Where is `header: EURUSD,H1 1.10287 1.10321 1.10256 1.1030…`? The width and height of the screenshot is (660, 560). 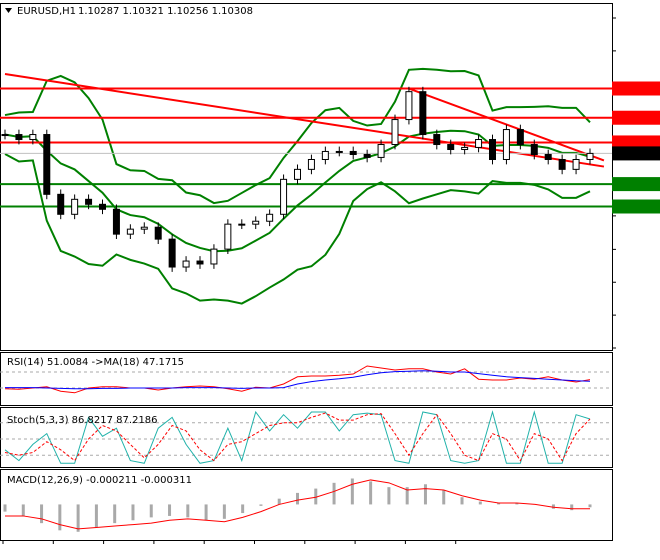 header: EURUSD,H1 1.10287 1.10321 1.10256 1.1030… is located at coordinates (129, 11).